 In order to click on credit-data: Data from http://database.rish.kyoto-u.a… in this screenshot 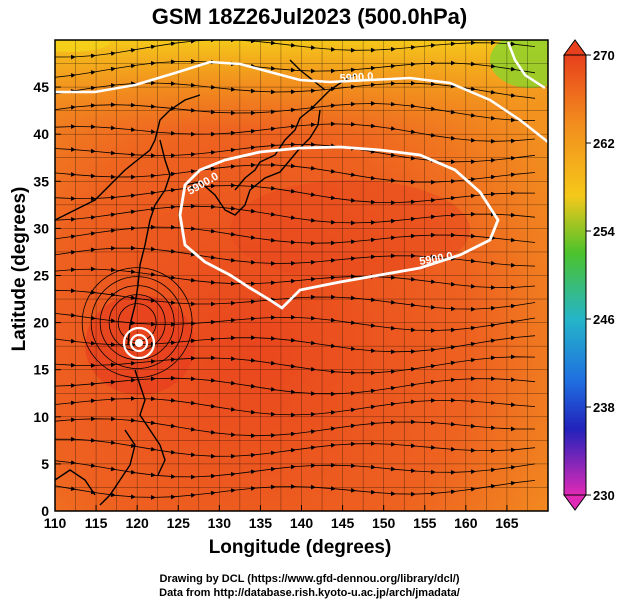, I will do `click(309, 593)`.